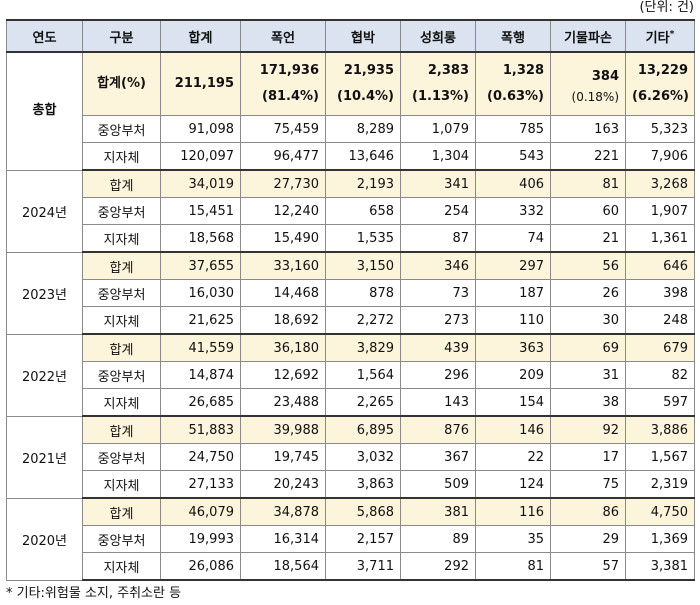 The width and height of the screenshot is (700, 605). Describe the element at coordinates (44, 293) in the screenshot. I see `year-cell: 2023년` at that location.